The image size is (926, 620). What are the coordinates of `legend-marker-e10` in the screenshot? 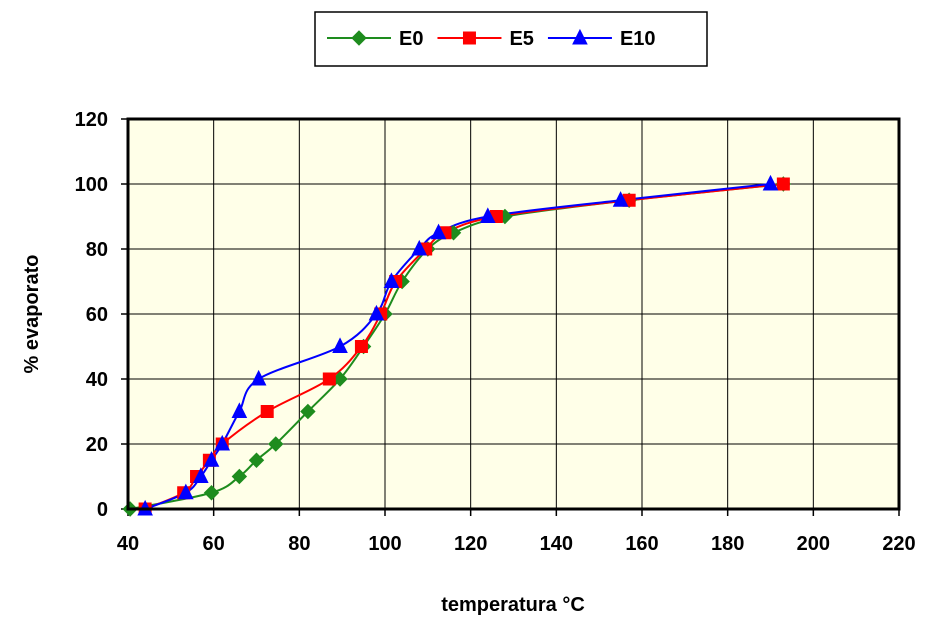 It's located at (580, 36).